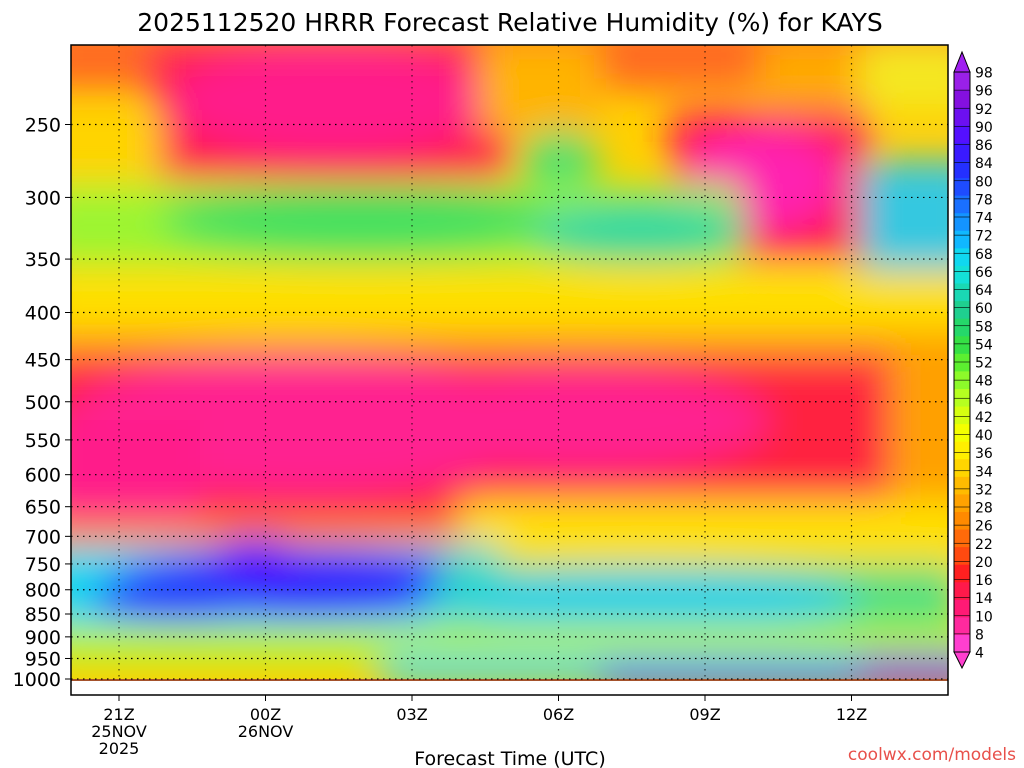 Image resolution: width=1024 pixels, height=768 pixels. Describe the element at coordinates (984, 327) in the screenshot. I see `colorbar-label: 58` at that location.